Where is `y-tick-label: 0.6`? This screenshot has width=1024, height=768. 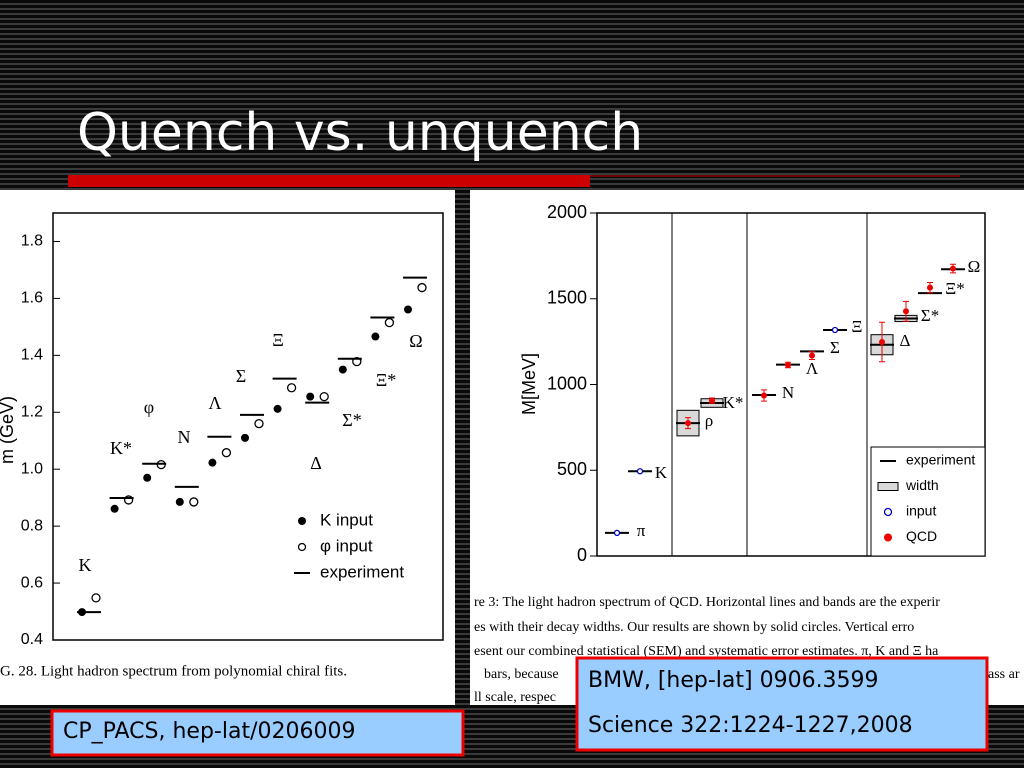 y-tick-label: 0.6 is located at coordinates (32, 582).